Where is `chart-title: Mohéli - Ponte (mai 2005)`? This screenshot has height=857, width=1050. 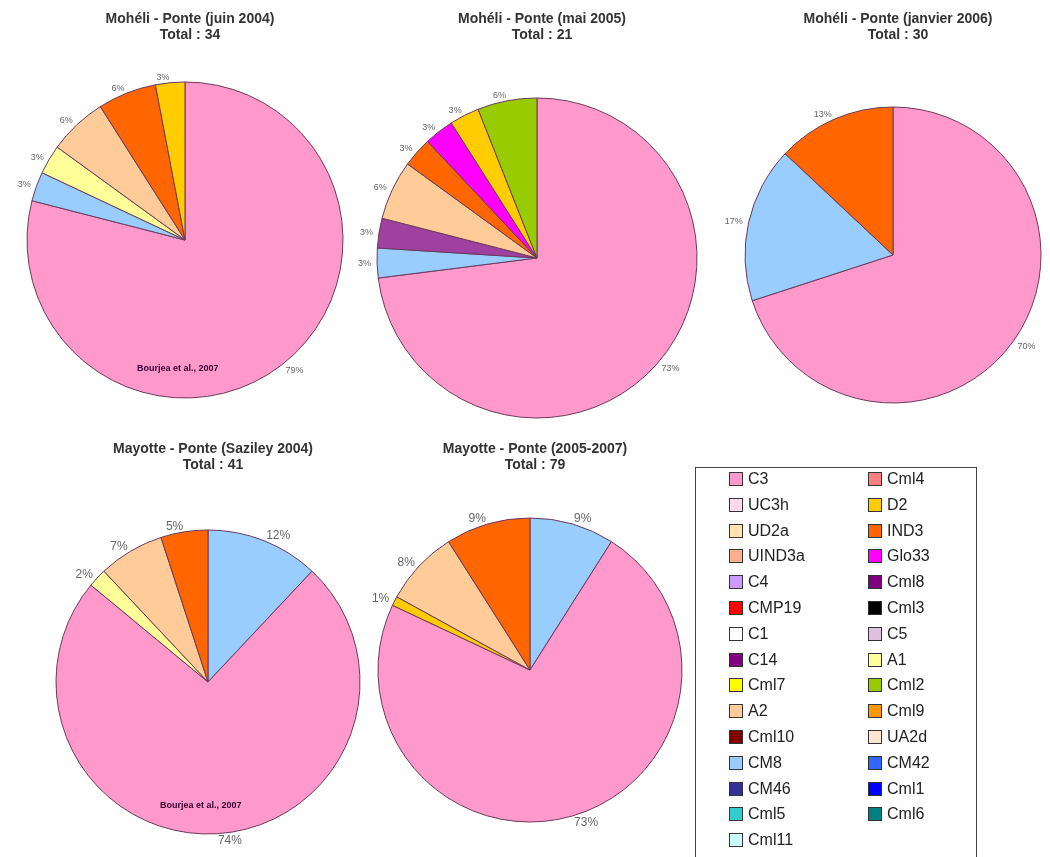 chart-title: Mohéli - Ponte (mai 2005) is located at coordinates (542, 18).